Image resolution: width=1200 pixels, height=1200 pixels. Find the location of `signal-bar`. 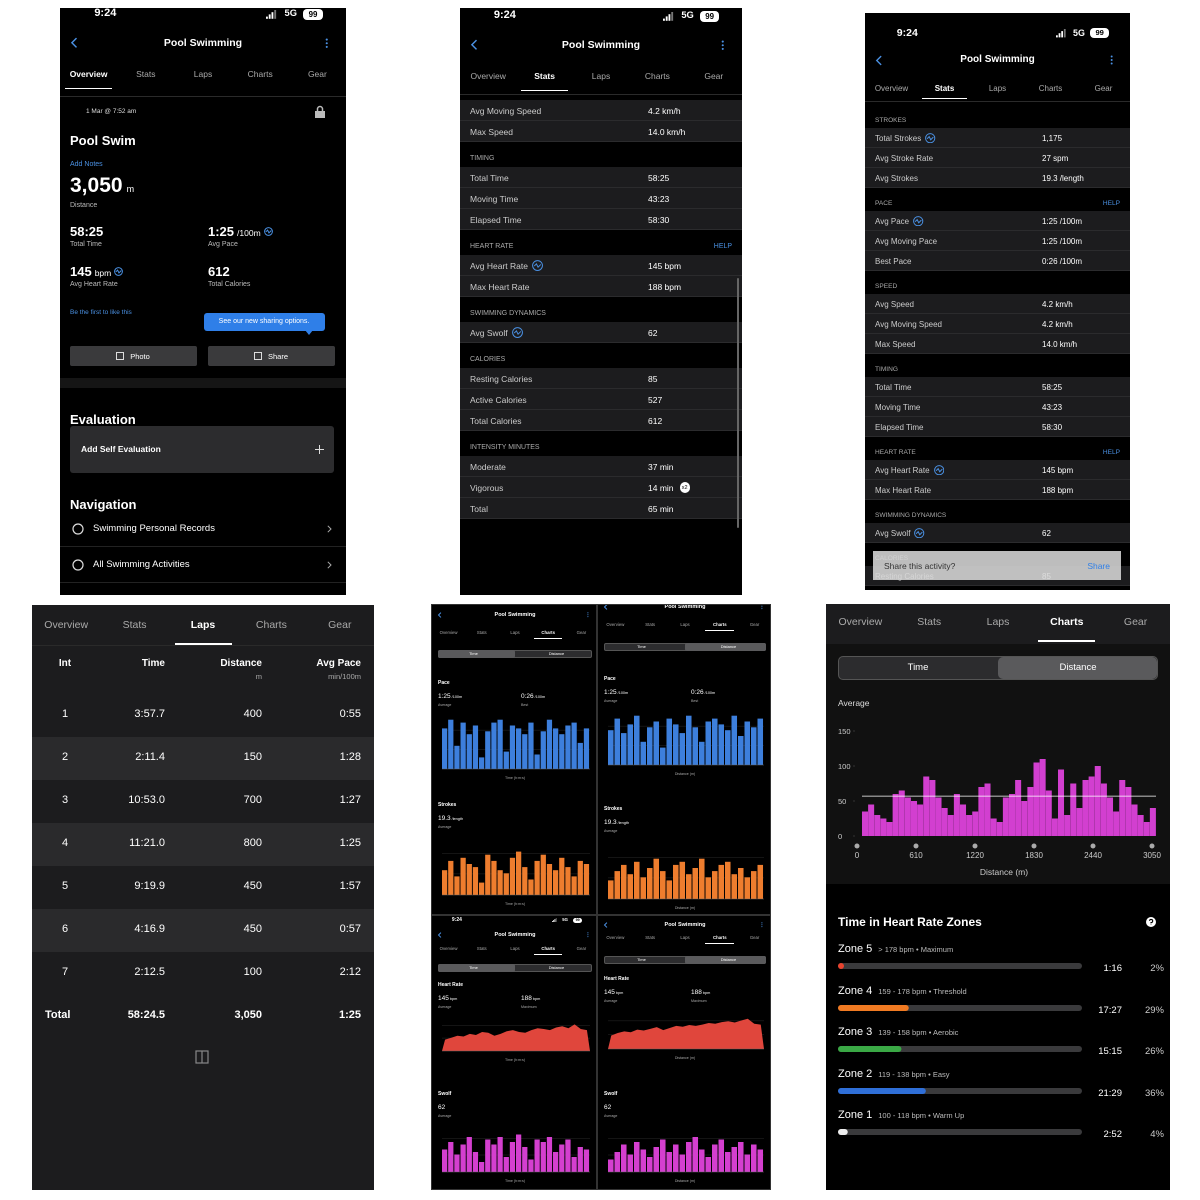

signal-bar is located at coordinates (272, 15).